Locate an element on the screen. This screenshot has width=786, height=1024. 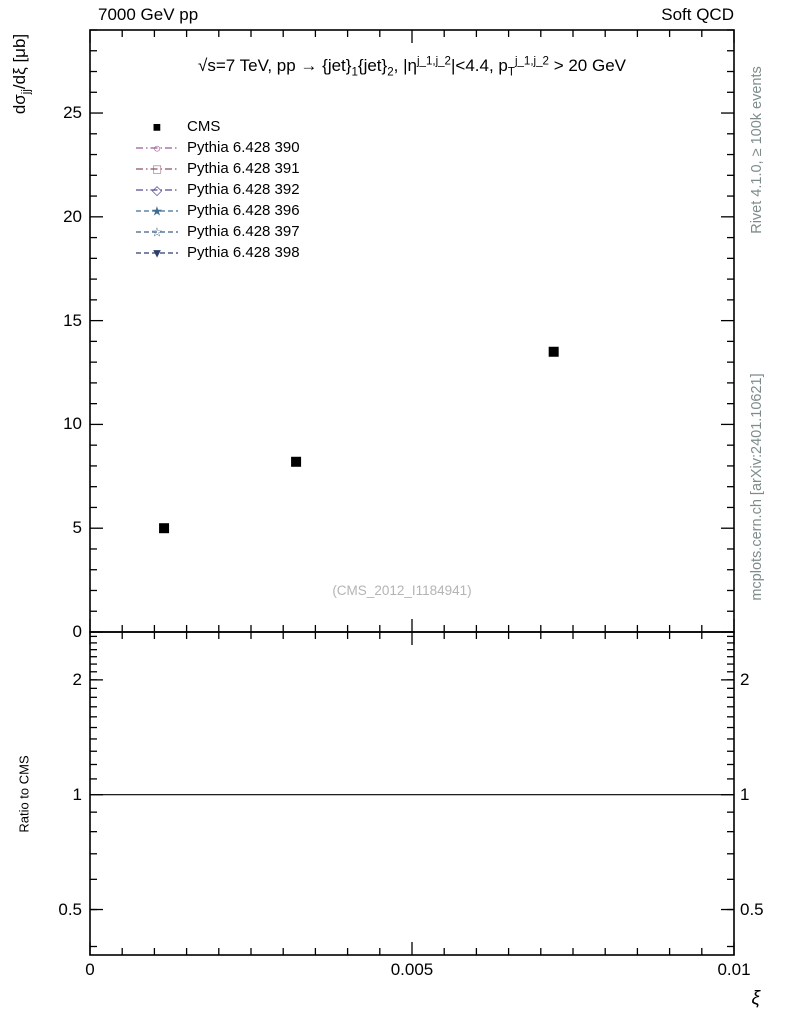
mcplots-attribution-note: mcplots.cern.ch [arXiv:2401.10621] is located at coordinates (757, 487).